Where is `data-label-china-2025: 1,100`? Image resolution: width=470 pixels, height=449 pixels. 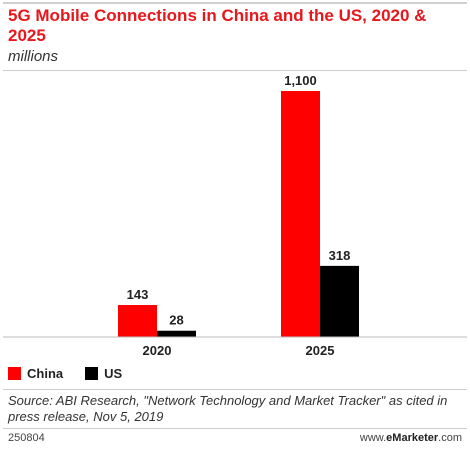
data-label-china-2025: 1,100 is located at coordinates (300, 80).